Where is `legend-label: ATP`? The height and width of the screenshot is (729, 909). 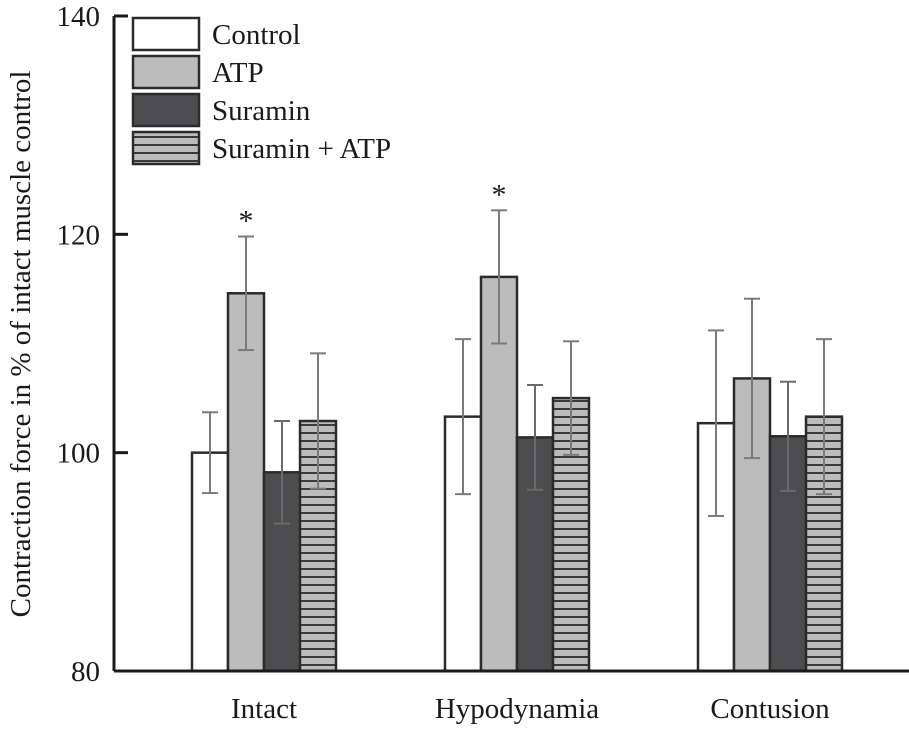
legend-label: ATP is located at coordinates (238, 73).